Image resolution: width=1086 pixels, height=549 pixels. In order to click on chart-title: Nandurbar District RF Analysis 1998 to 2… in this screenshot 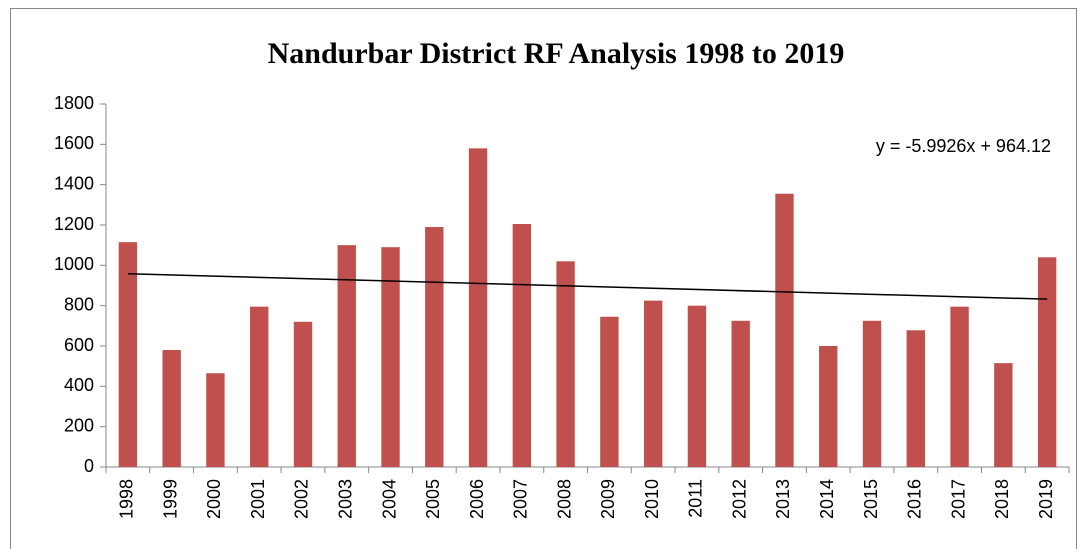, I will do `click(556, 53)`.